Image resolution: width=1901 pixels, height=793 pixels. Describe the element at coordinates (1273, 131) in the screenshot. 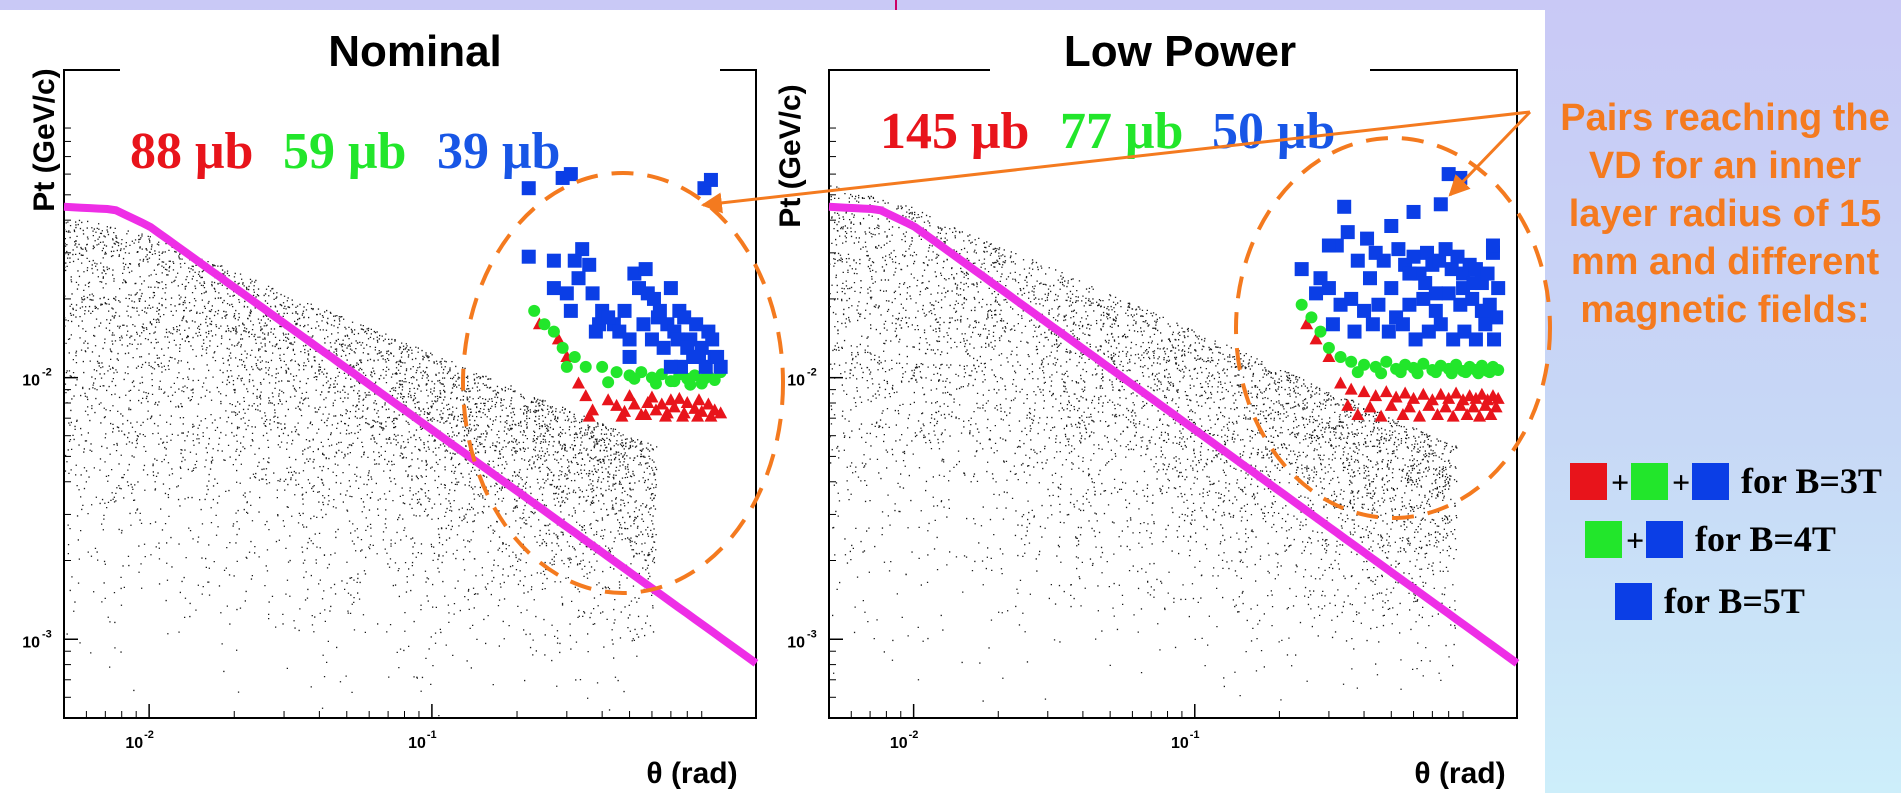

I see `cross-section-label: 50 μb` at that location.